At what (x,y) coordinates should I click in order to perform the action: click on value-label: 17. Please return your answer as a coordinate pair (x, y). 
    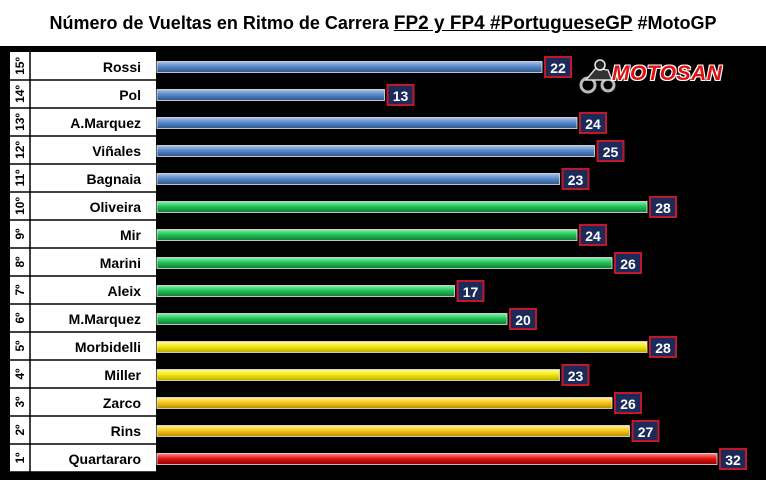
    Looking at the image, I should click on (471, 292).